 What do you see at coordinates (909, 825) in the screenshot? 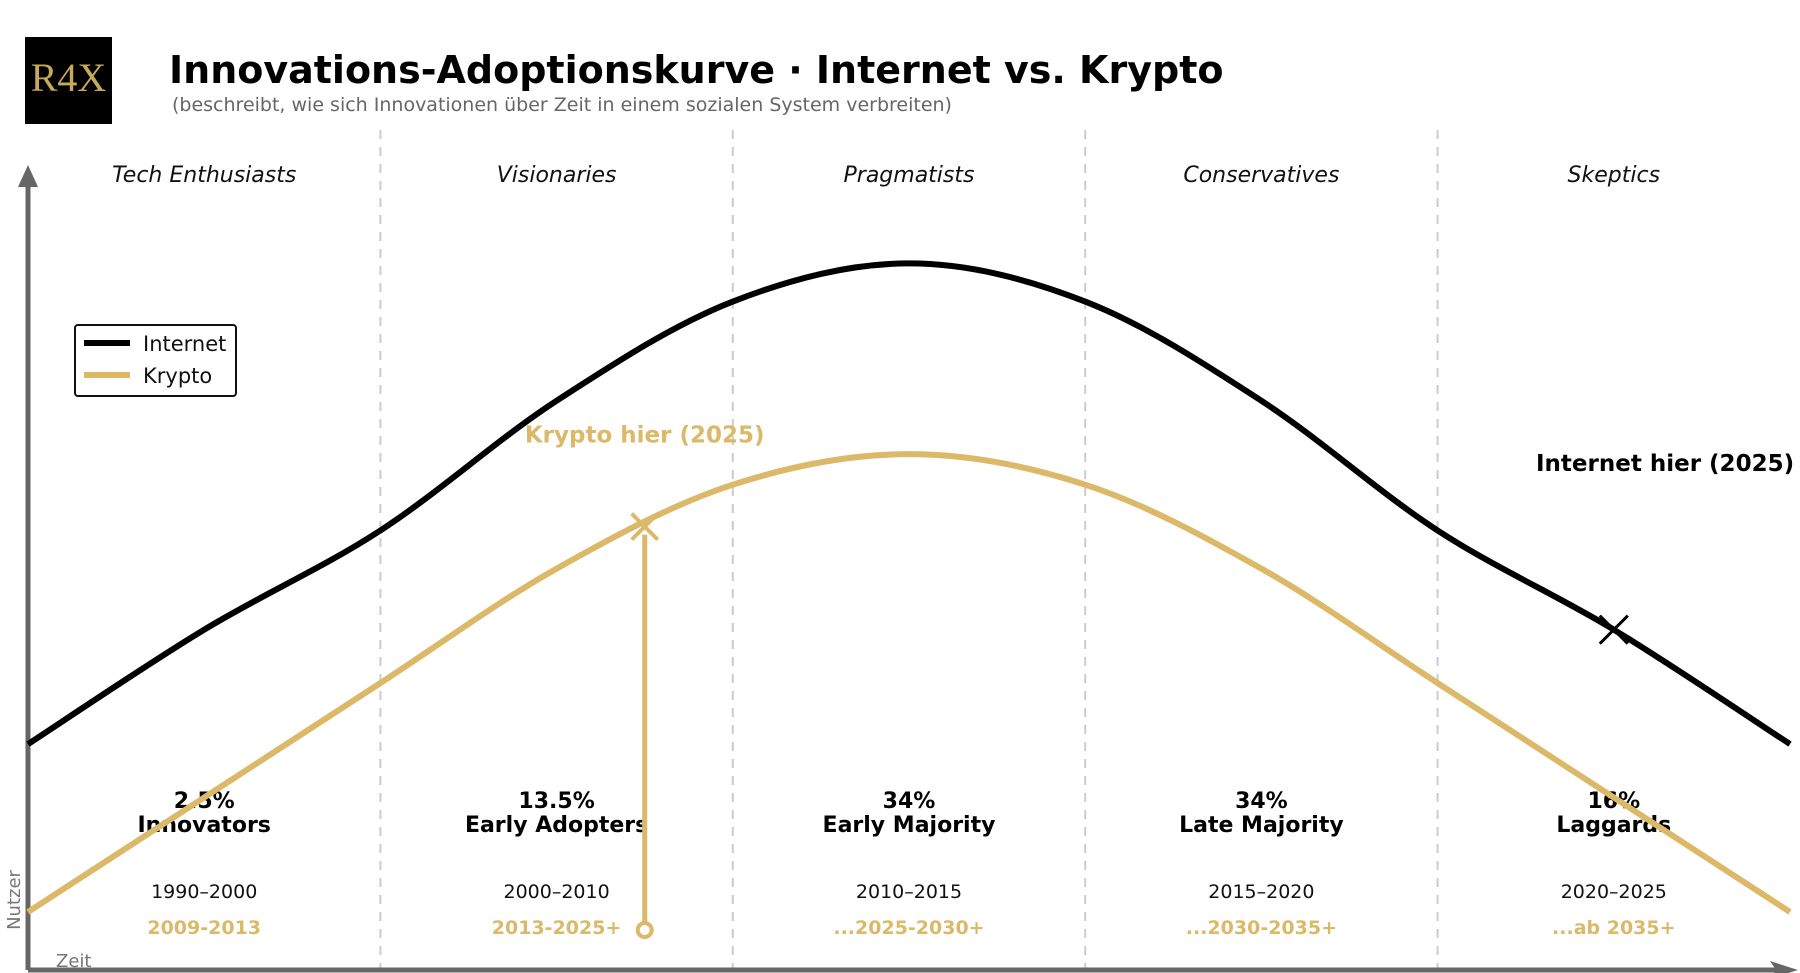
I see `segment-name: Early Majority` at bounding box center [909, 825].